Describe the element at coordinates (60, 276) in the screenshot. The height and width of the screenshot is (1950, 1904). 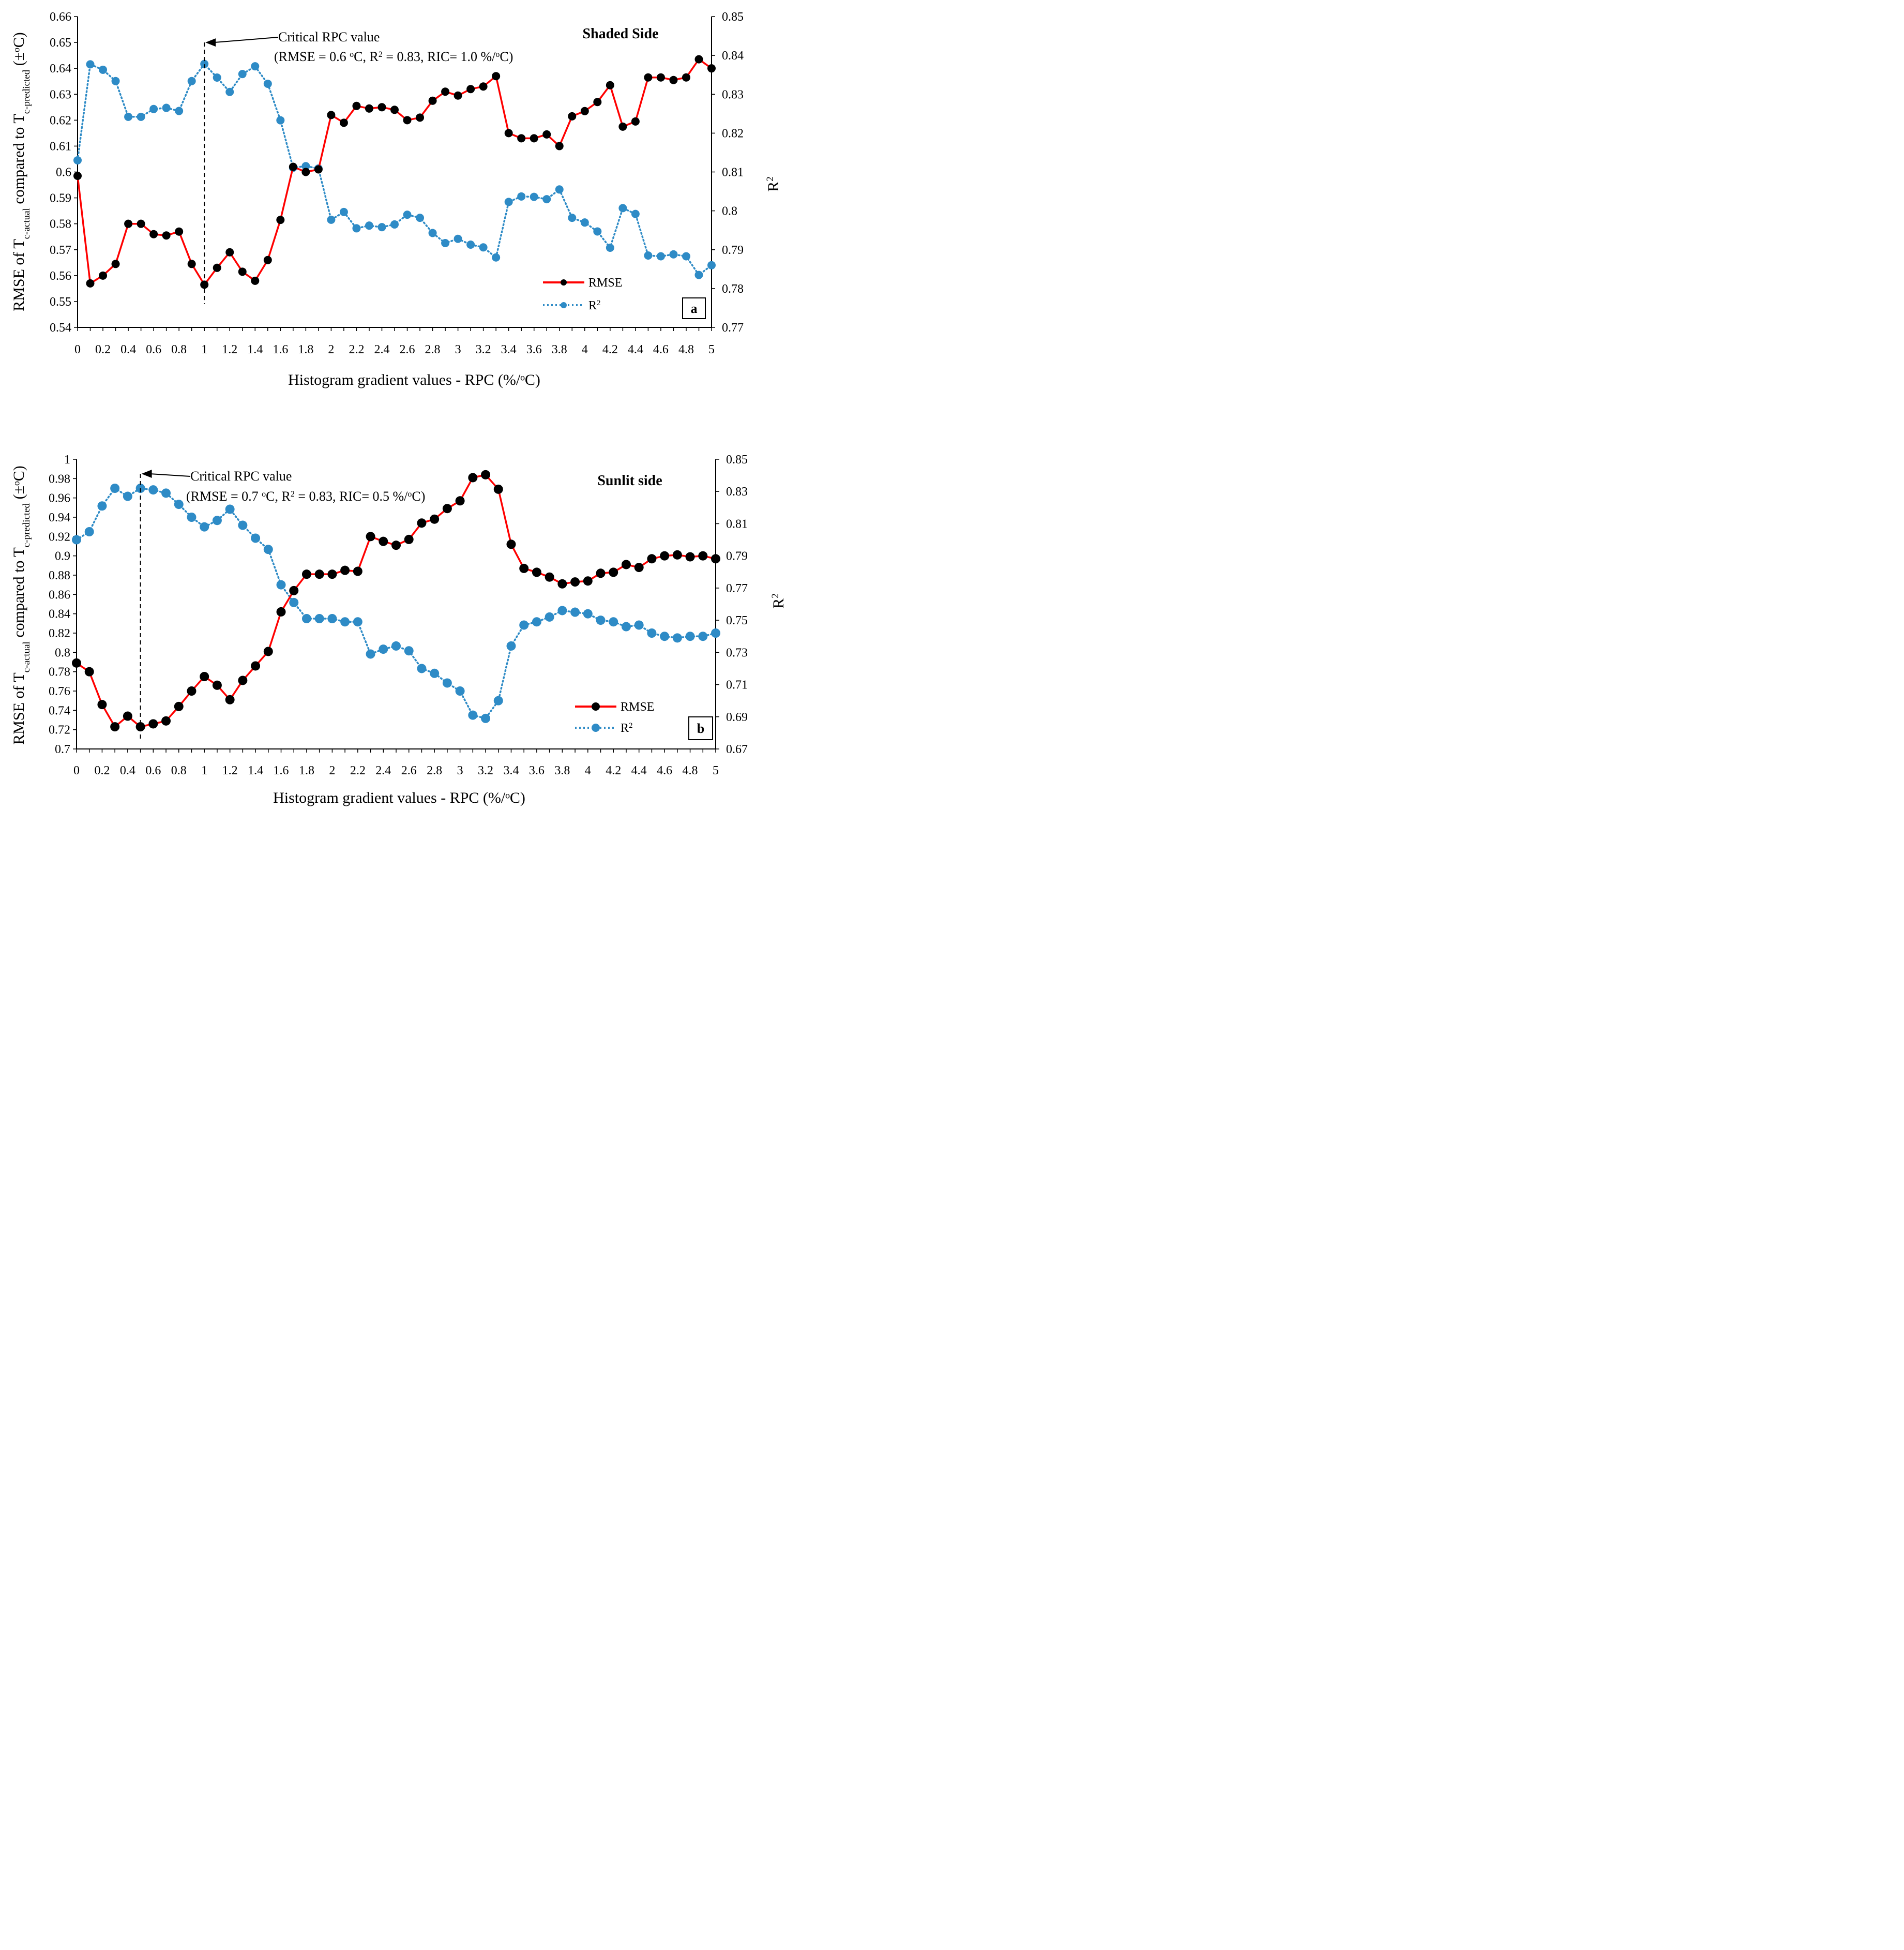
I see `panel-a-y-left-tick-label: 0.56` at that location.